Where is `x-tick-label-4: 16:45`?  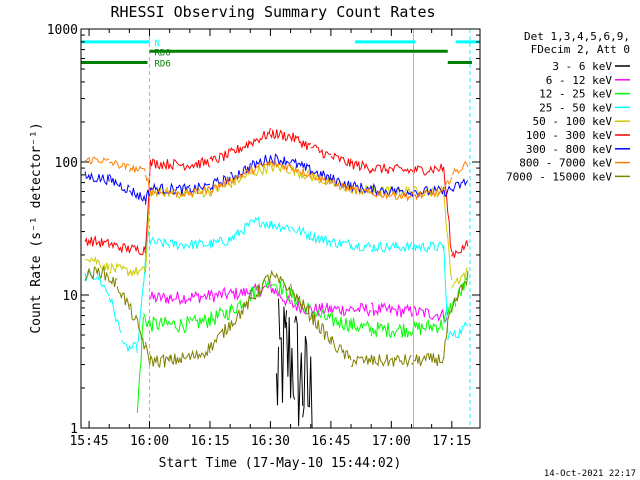 x-tick-label-4: 16:45 is located at coordinates (330, 441).